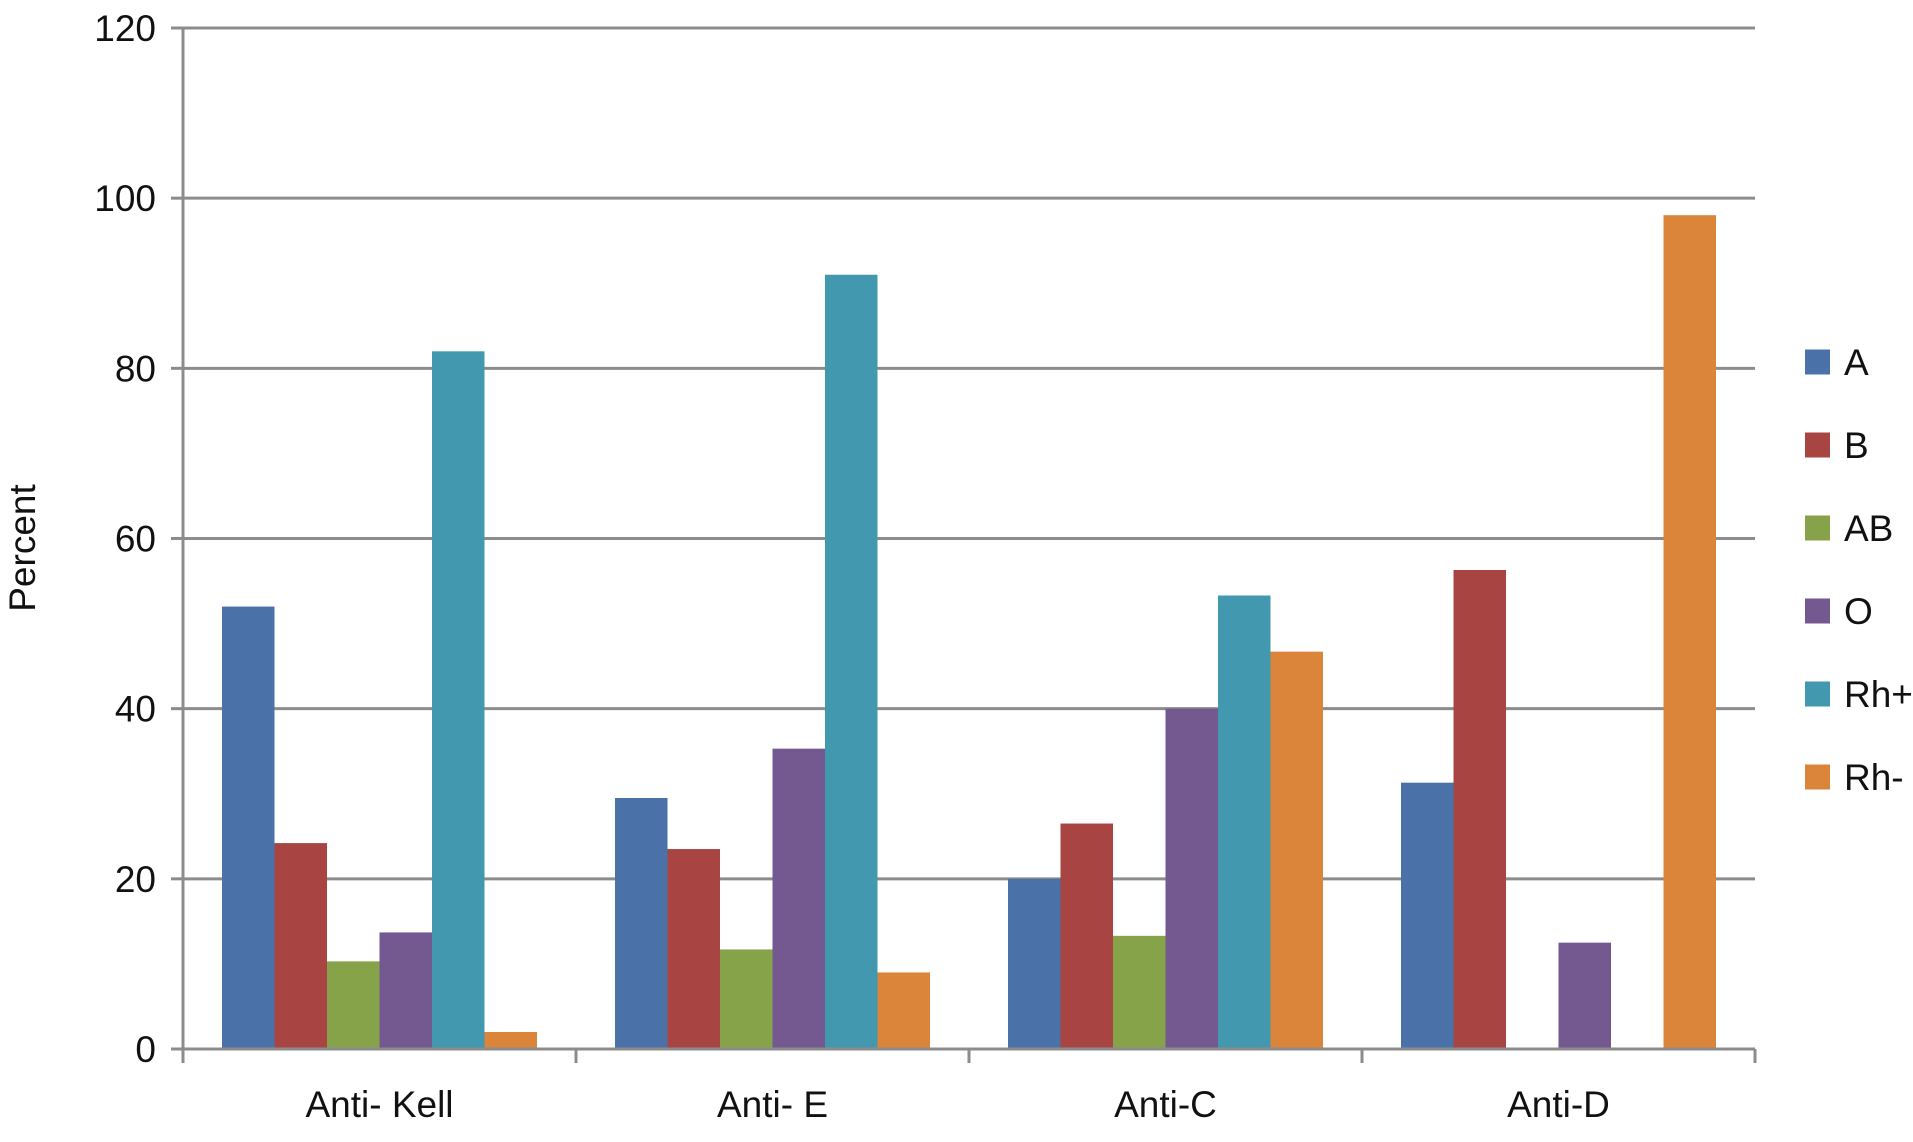  Describe the element at coordinates (145, 1049) in the screenshot. I see `y-tick-label: 0` at that location.